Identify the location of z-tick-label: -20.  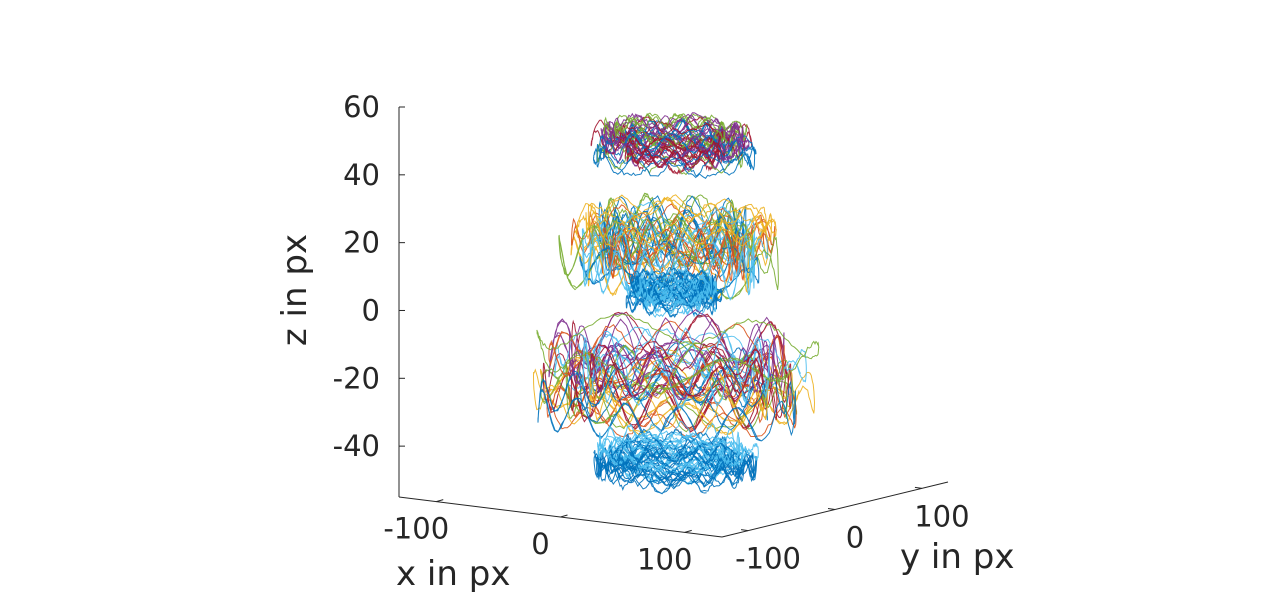
(356, 378).